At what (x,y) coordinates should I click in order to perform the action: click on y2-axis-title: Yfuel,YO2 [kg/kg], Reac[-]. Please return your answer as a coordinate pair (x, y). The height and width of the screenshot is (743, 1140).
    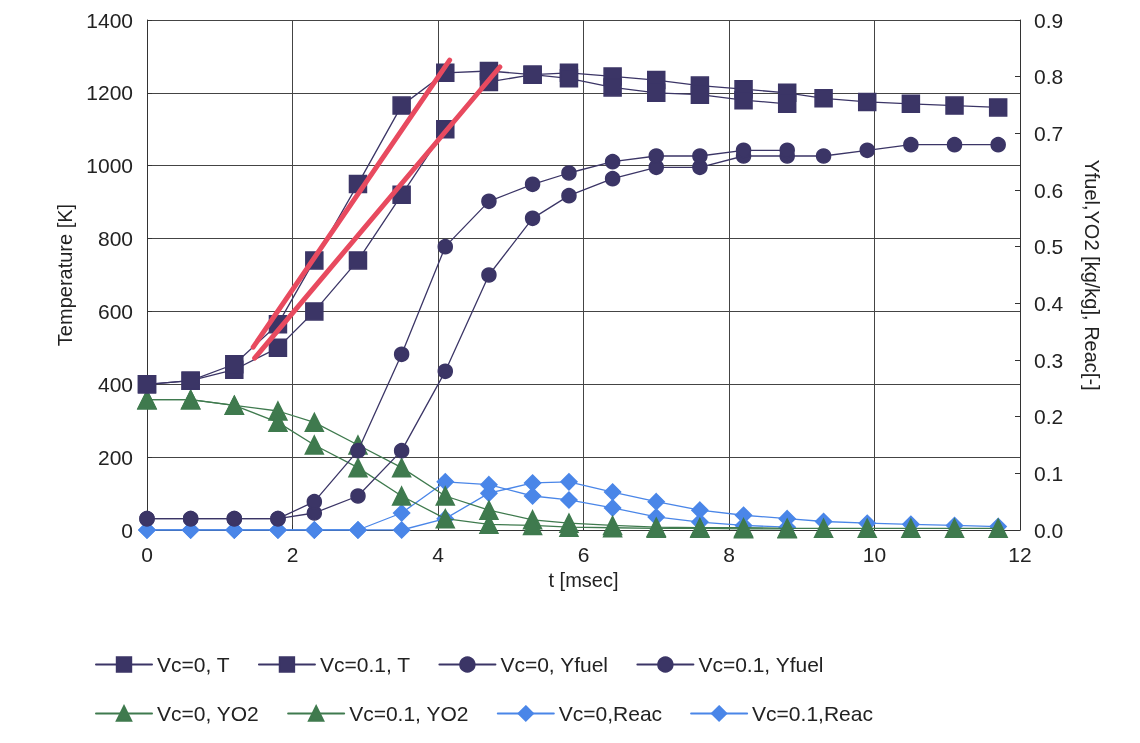
    Looking at the image, I should click on (1092, 275).